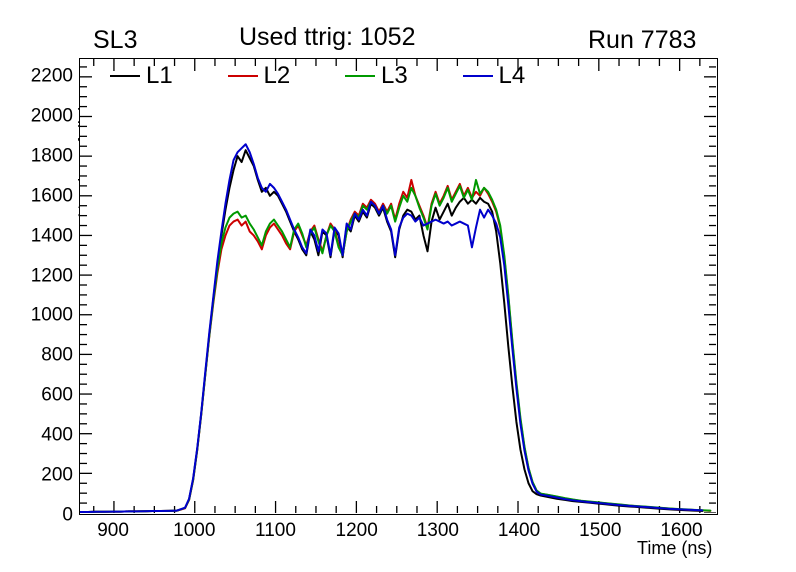 The width and height of the screenshot is (796, 572). Describe the element at coordinates (57, 395) in the screenshot. I see `y-tick-600: 600` at that location.